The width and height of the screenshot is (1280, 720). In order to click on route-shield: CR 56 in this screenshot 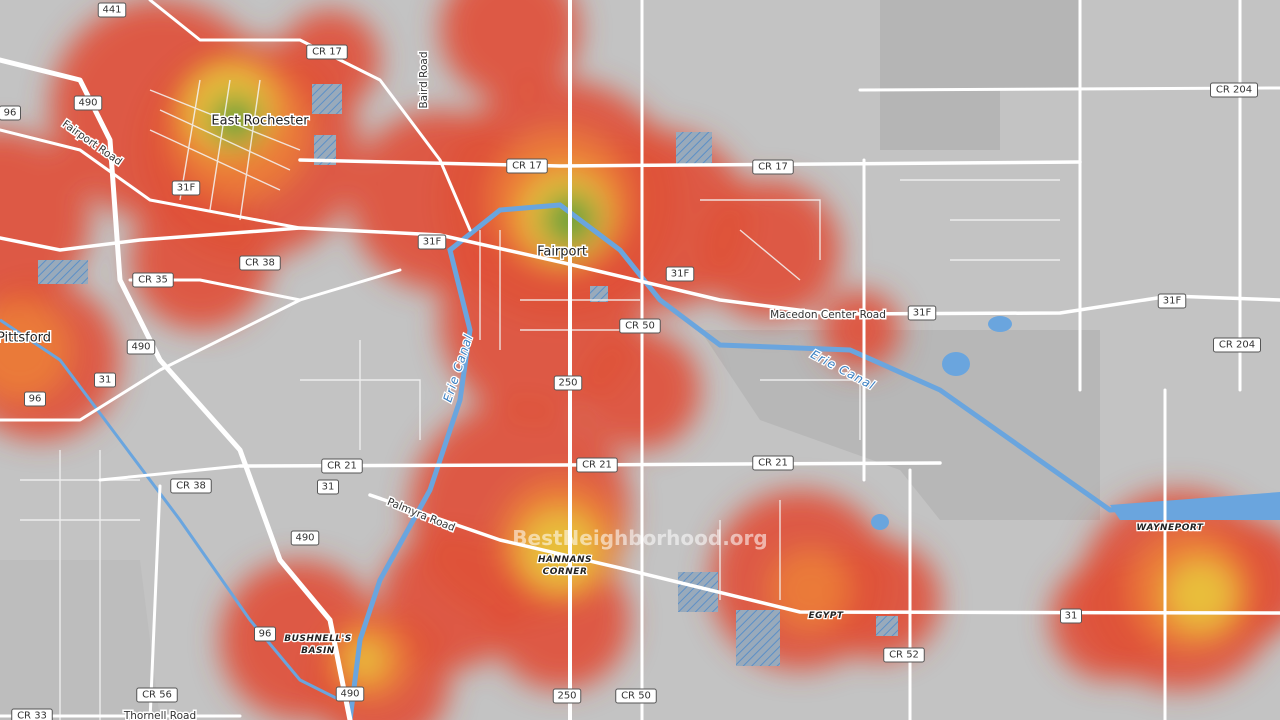, I will do `click(157, 695)`.